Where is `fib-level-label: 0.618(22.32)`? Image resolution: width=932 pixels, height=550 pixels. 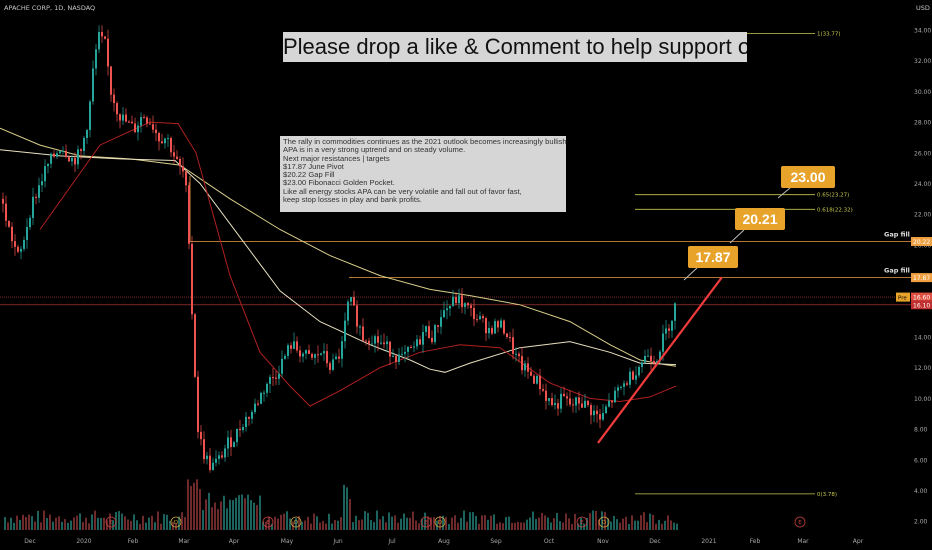 fib-level-label: 0.618(22.32) is located at coordinates (835, 210).